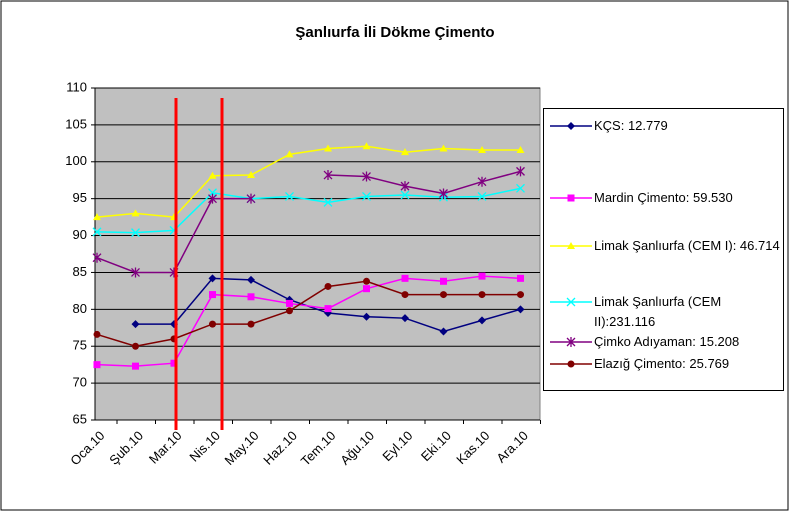 This screenshot has width=790, height=517. I want to click on y-tick-label: 85, so click(80, 271).